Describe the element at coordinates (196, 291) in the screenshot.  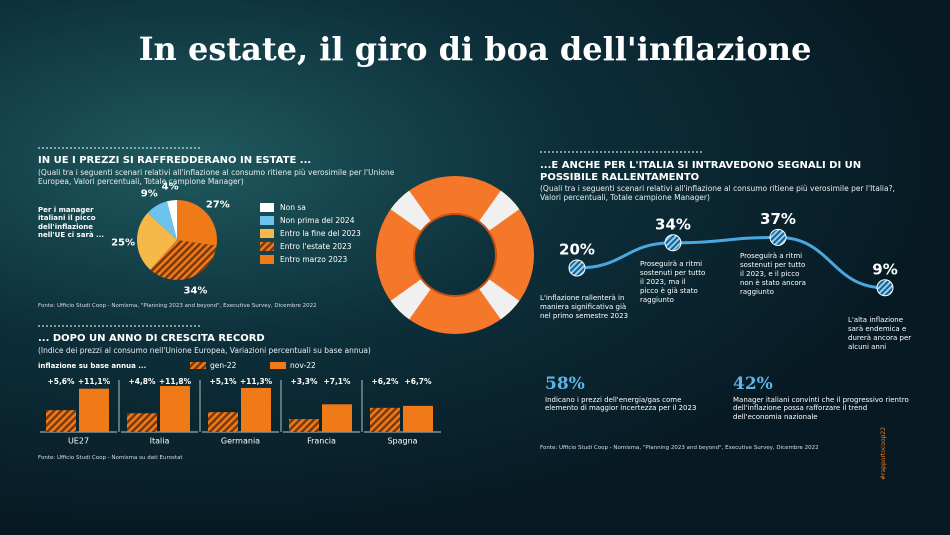
I see `pie-label: 34%` at that location.